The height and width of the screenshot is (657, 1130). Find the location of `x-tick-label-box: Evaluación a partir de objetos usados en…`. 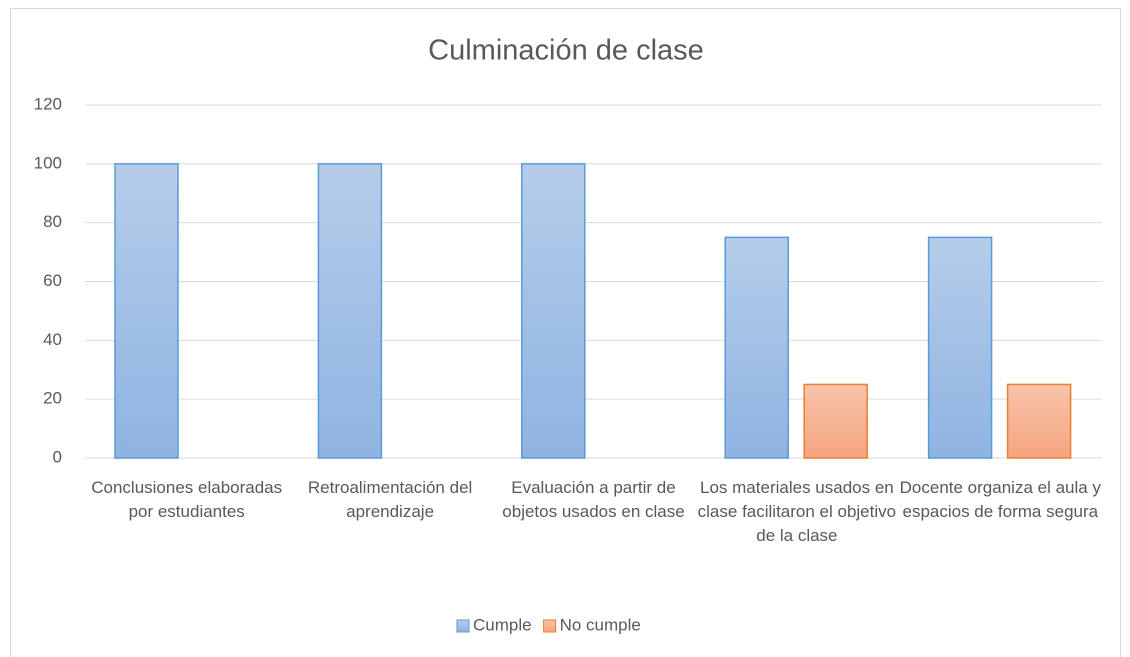

x-tick-label-box: Evaluación a partir de objetos usados en… is located at coordinates (593, 499).